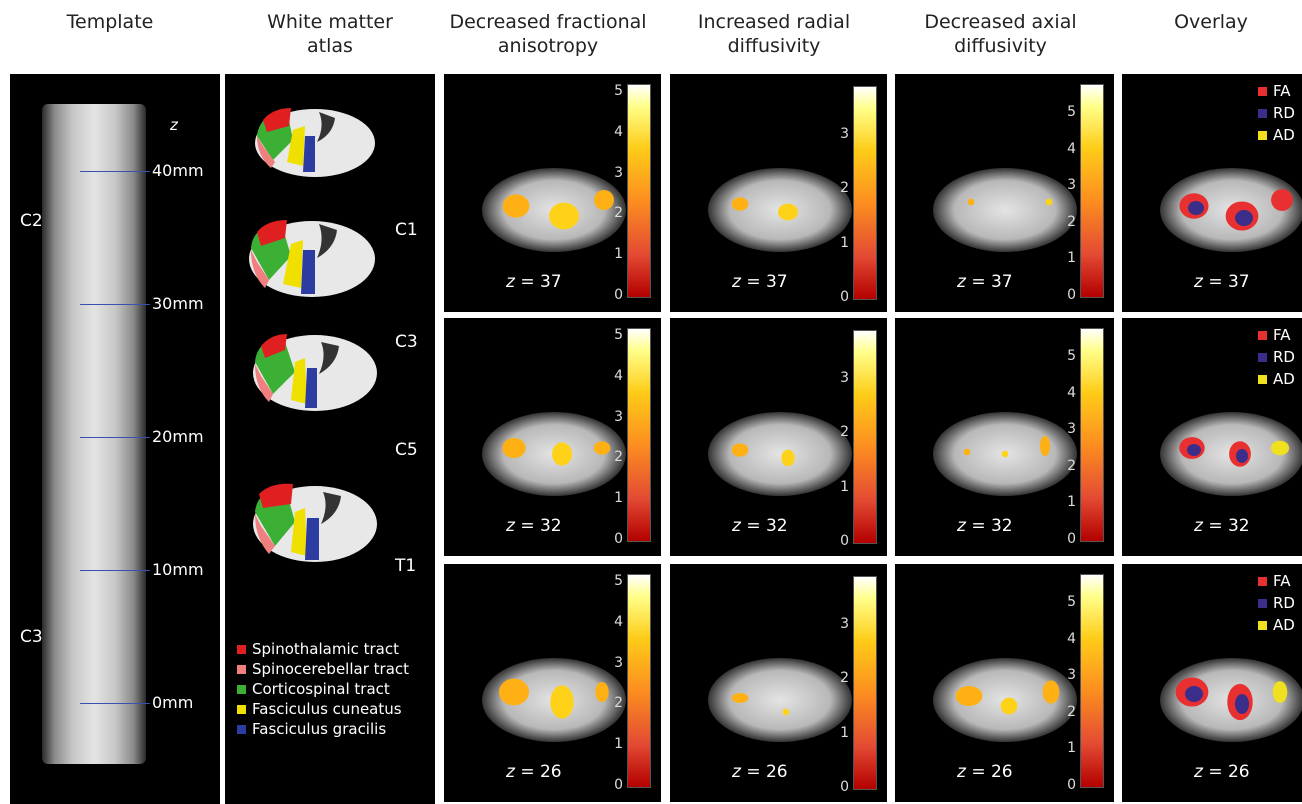 The width and height of the screenshot is (1302, 804). I want to click on atlas-level-c1: C1, so click(406, 230).